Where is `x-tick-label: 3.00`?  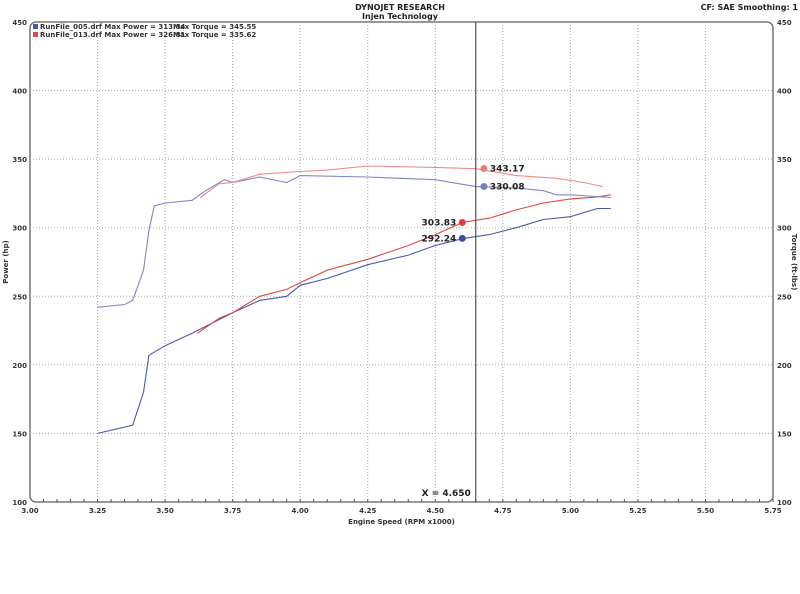 x-tick-label: 3.00 is located at coordinates (29, 511).